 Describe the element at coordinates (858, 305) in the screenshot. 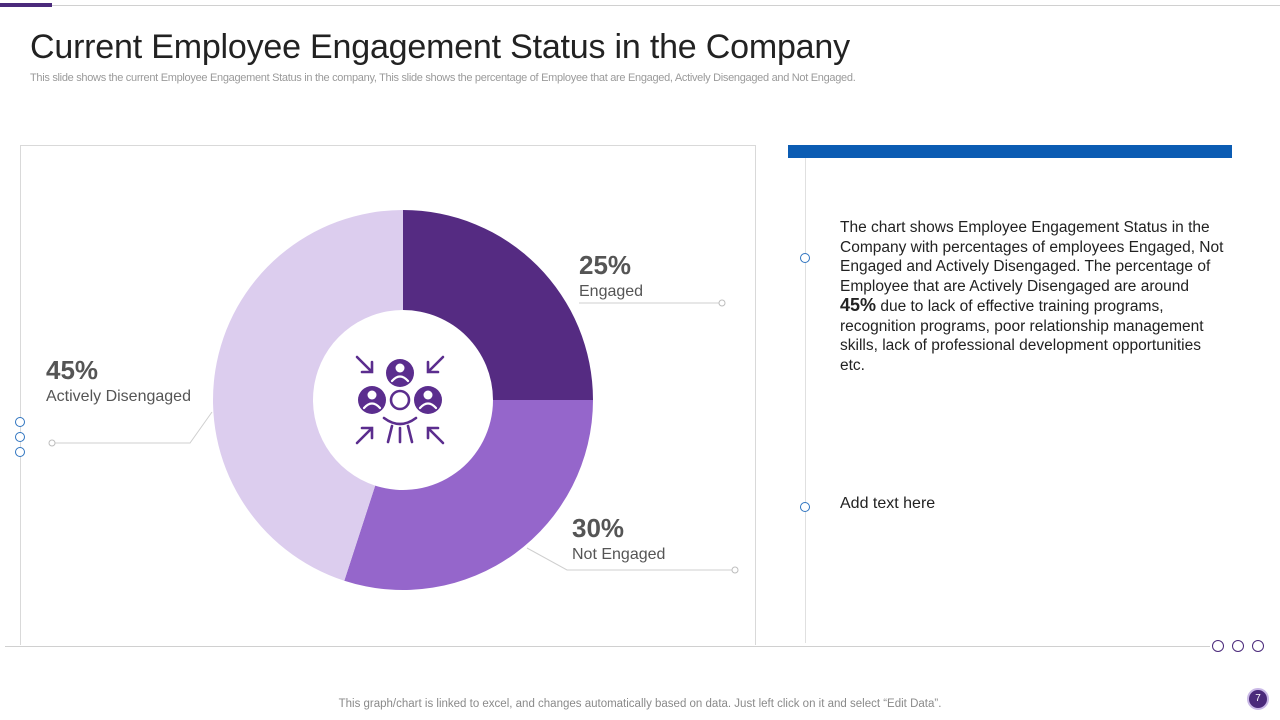

I see `description-highlight: 45%` at that location.